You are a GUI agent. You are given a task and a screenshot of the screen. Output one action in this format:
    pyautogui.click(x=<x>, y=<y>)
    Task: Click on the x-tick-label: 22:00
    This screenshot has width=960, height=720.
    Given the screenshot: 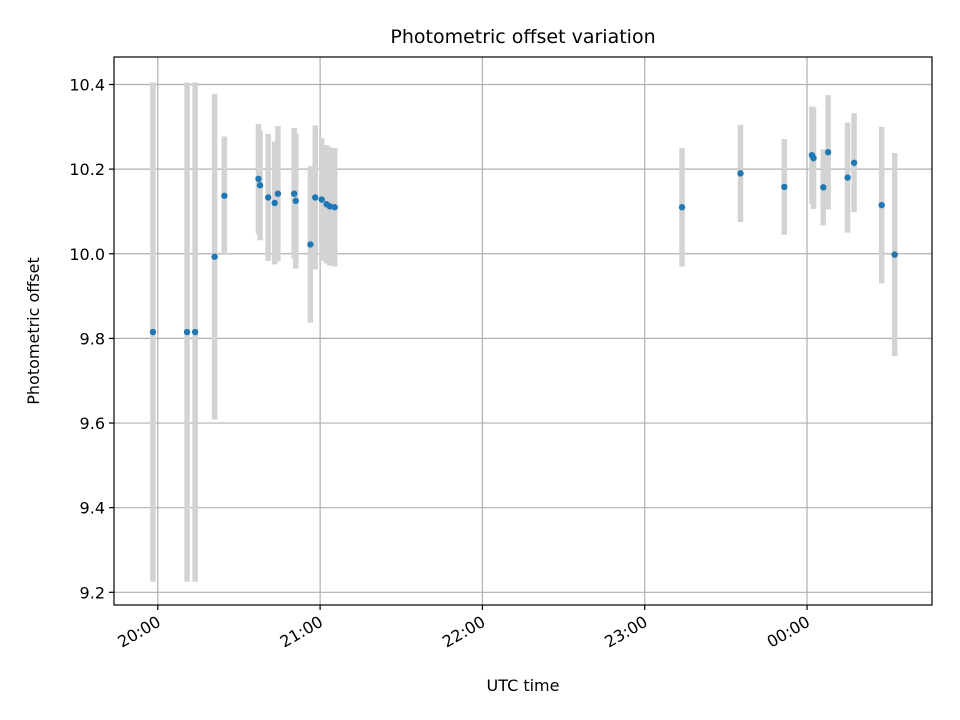 What is the action you would take?
    pyautogui.click(x=463, y=632)
    